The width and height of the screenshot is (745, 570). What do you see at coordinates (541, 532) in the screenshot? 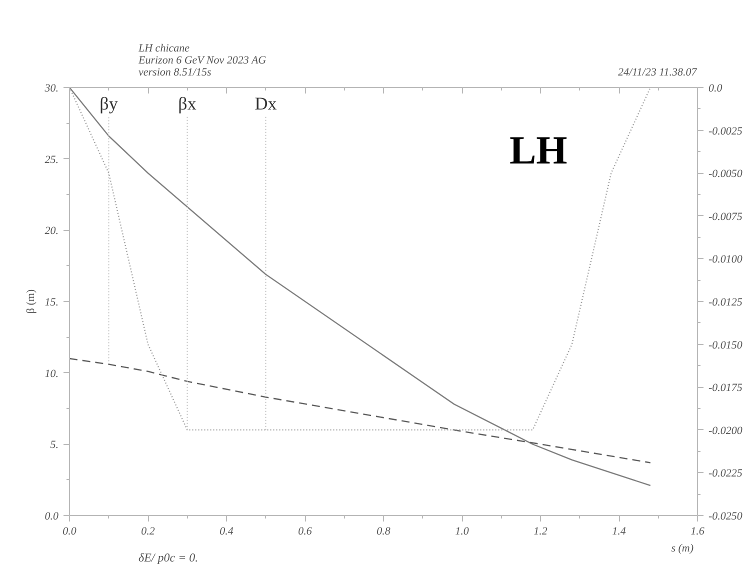
I see `x-tick-label: 1.2` at bounding box center [541, 532].